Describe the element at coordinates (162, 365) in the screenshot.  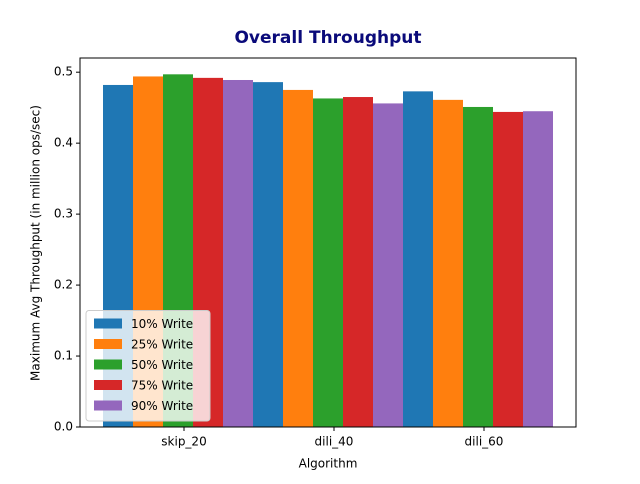
I see `legend-label: 50% Write` at that location.